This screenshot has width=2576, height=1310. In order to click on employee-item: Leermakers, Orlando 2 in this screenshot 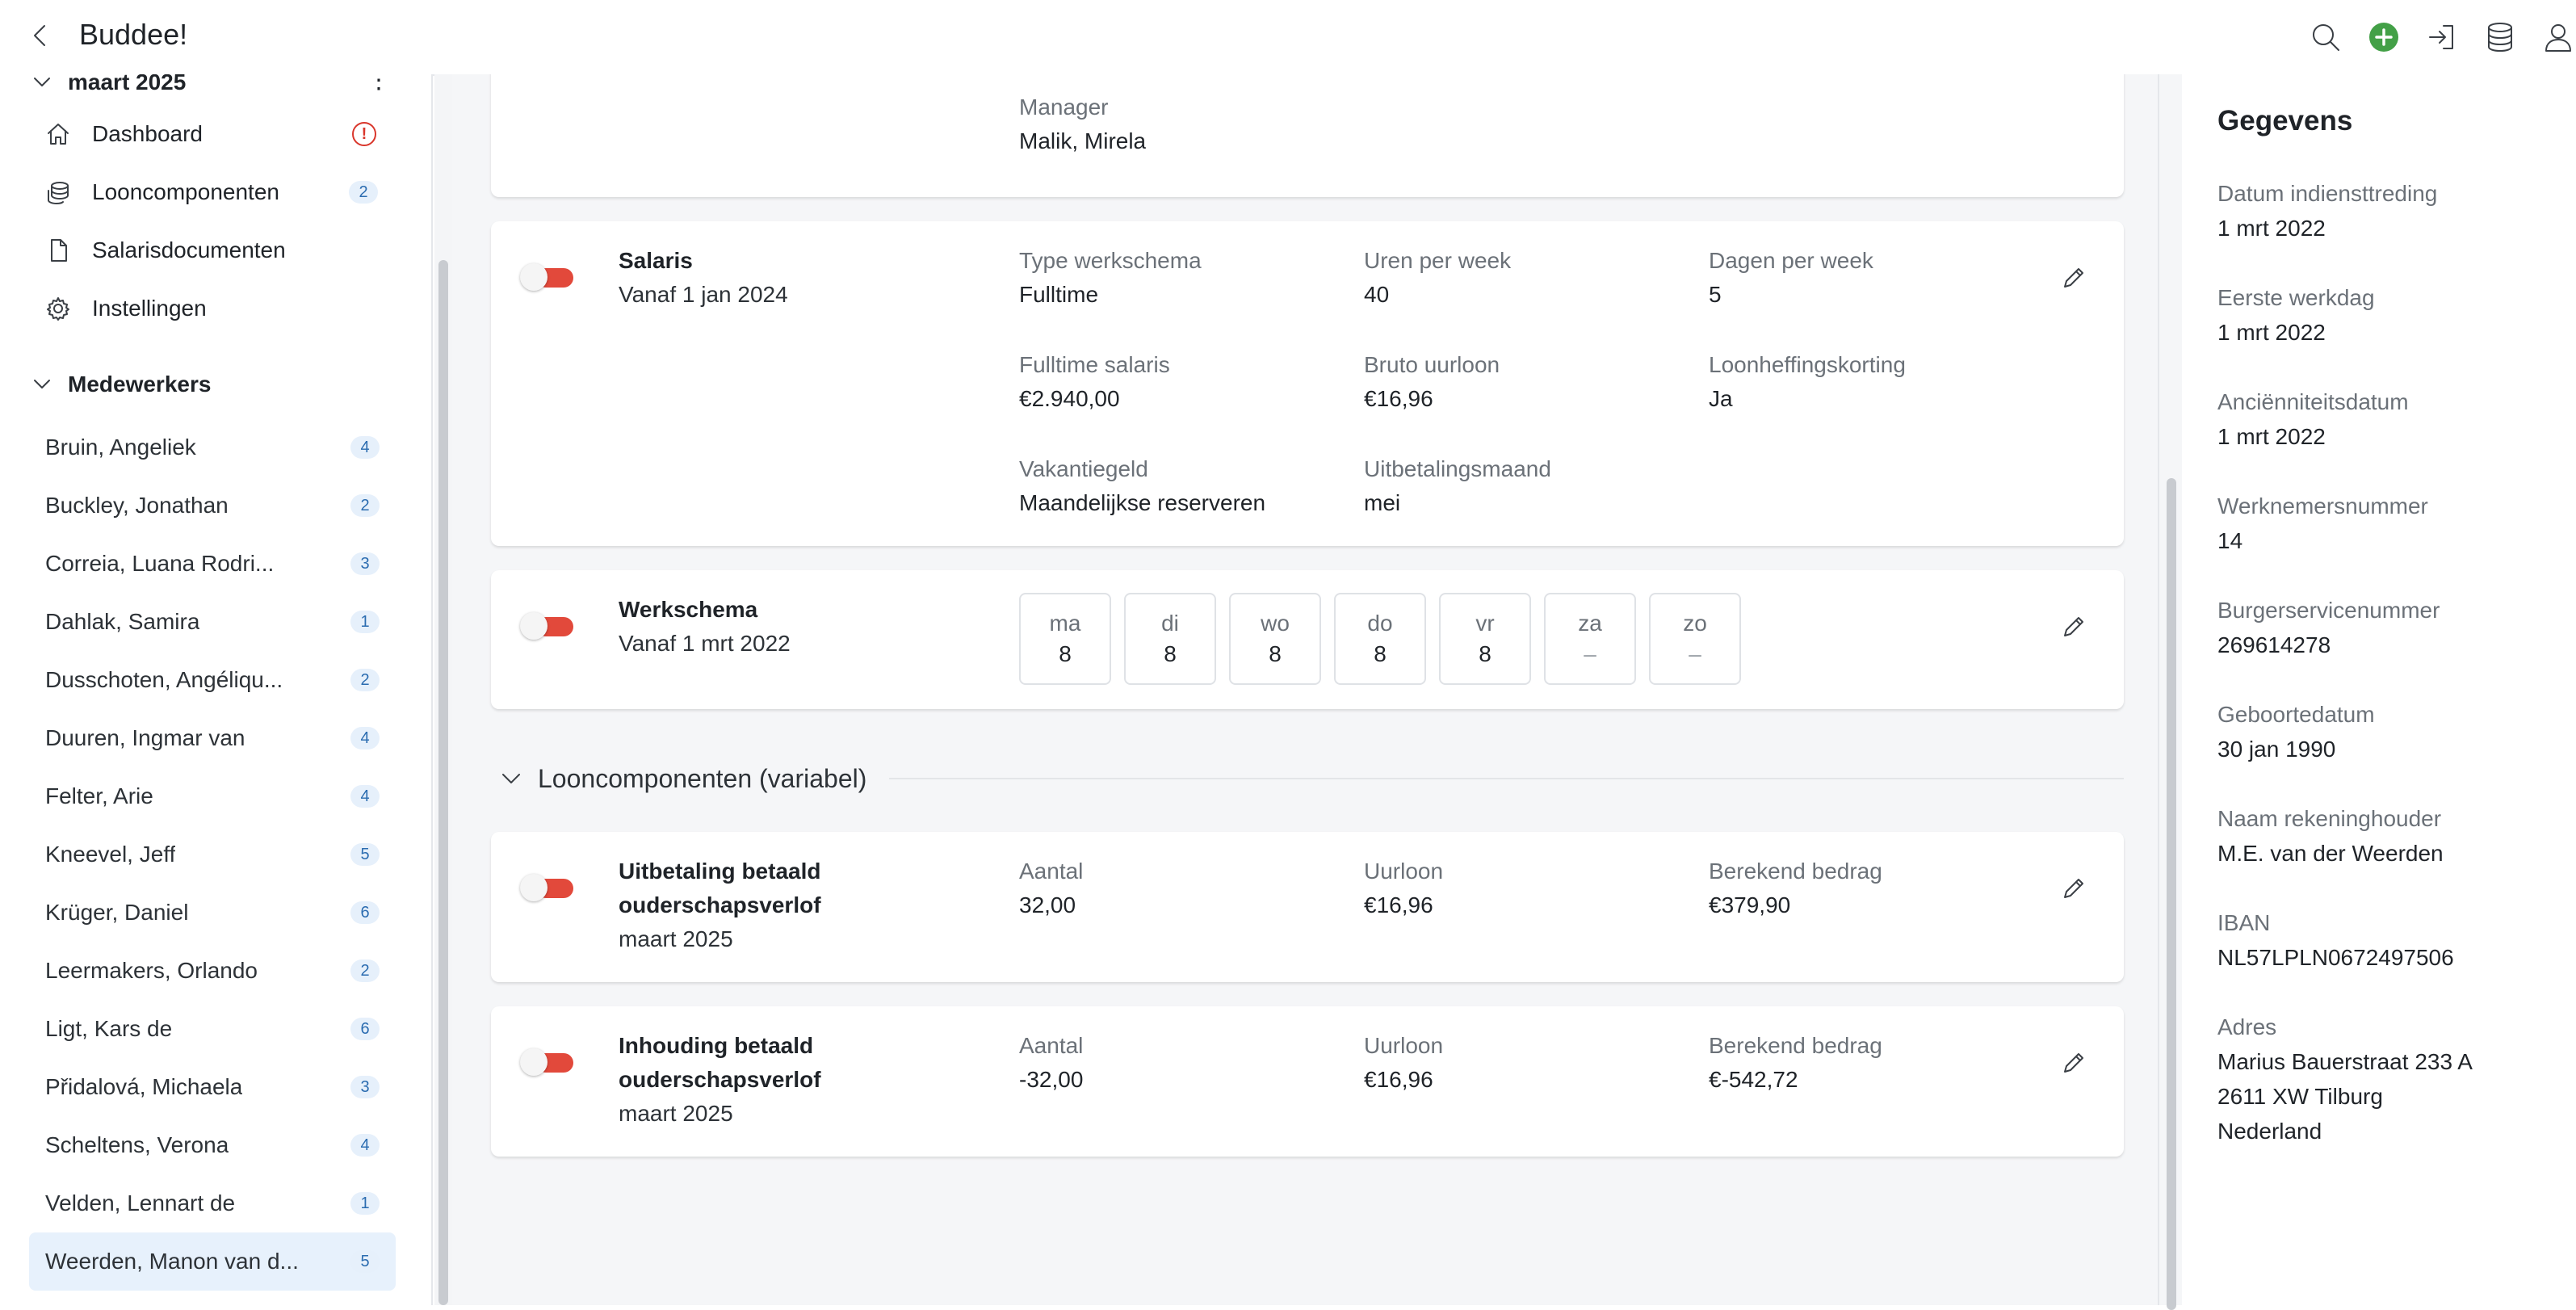, I will do `click(213, 971)`.